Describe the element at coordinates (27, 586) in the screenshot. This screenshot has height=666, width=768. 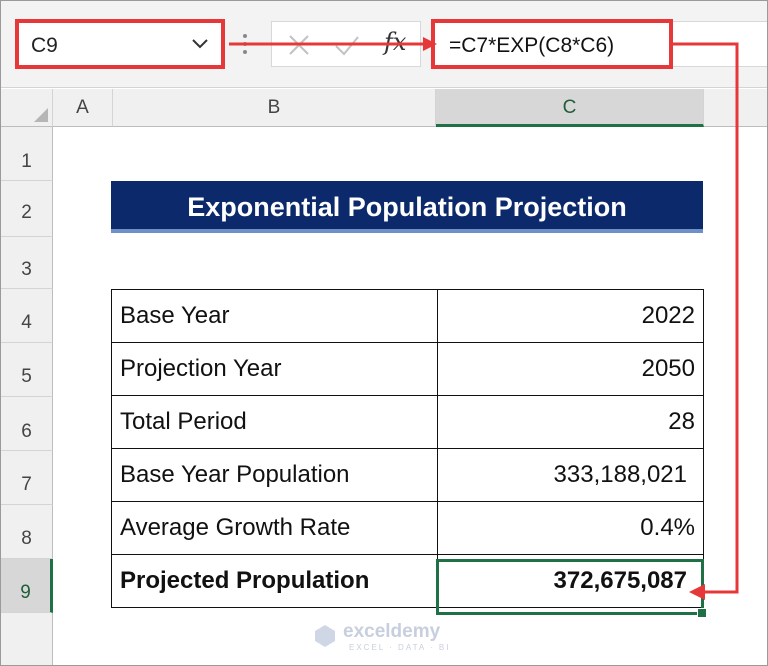
I see `row-header-9: 9` at that location.